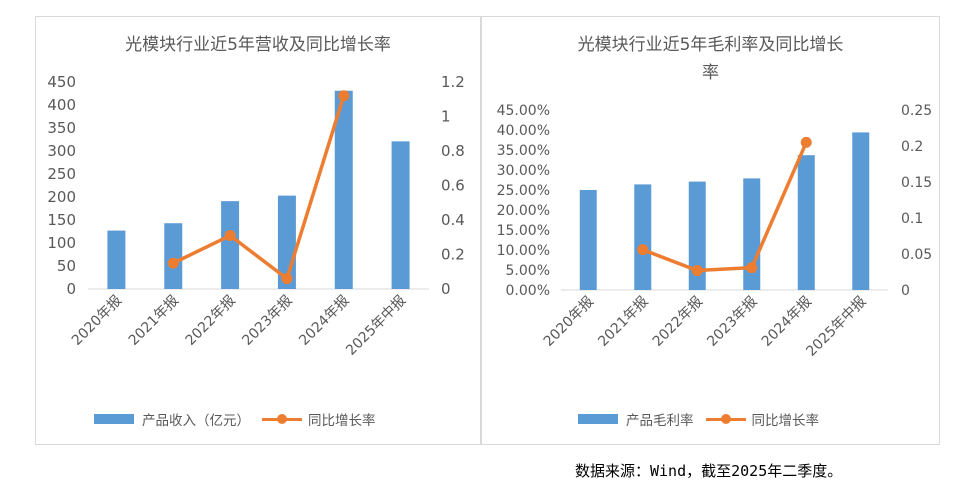 Image resolution: width=972 pixels, height=492 pixels. Describe the element at coordinates (61, 243) in the screenshot. I see `y-left-tick-label: 100` at that location.